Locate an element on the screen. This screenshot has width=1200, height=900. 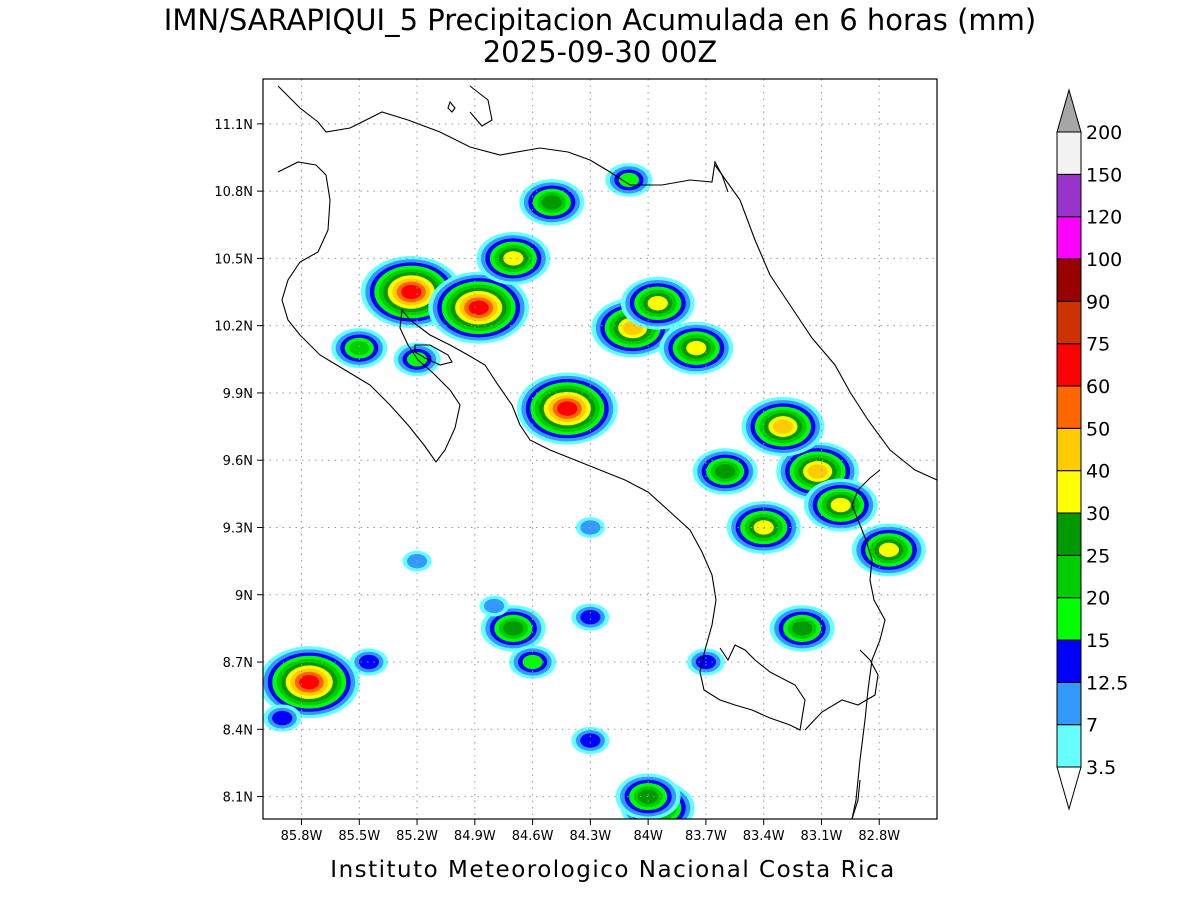
lon-tick-label: 83.1W is located at coordinates (822, 836).